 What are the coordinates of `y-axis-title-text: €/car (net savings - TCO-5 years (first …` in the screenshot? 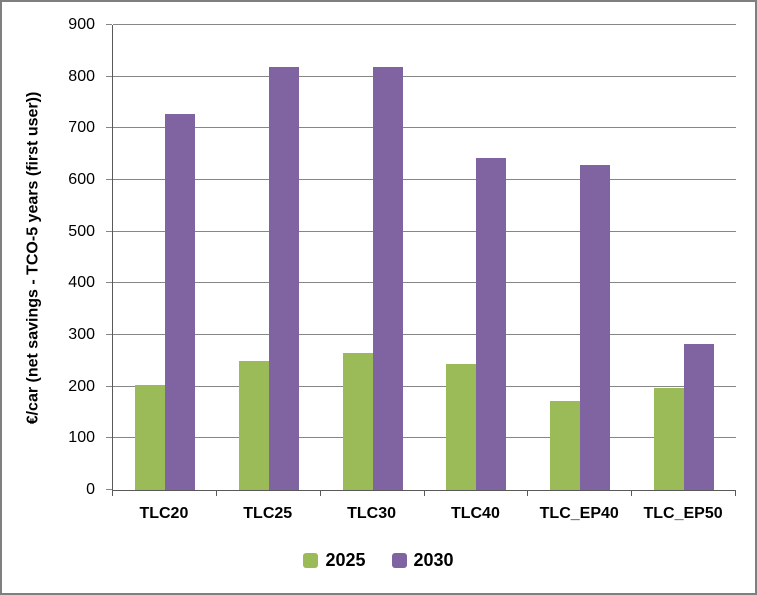 It's located at (32, 257).